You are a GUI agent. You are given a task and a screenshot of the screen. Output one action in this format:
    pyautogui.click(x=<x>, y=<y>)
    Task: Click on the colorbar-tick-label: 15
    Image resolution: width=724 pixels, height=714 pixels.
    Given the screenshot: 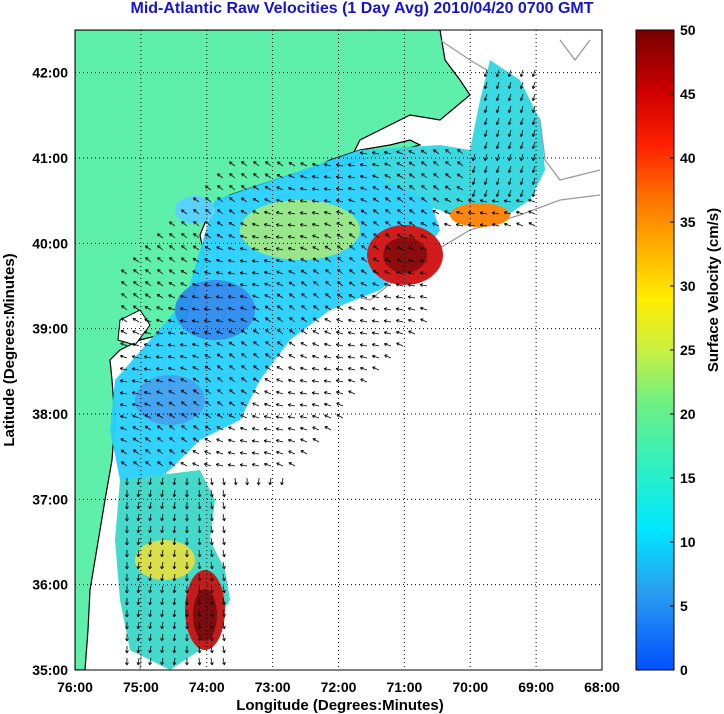 What is the action you would take?
    pyautogui.click(x=688, y=478)
    